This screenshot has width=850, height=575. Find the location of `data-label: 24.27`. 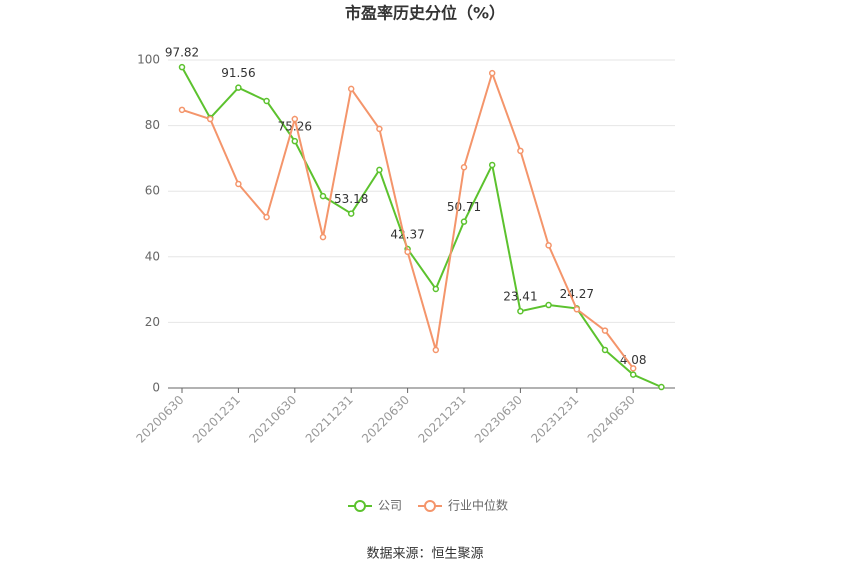

data-label: 24.27 is located at coordinates (577, 294).